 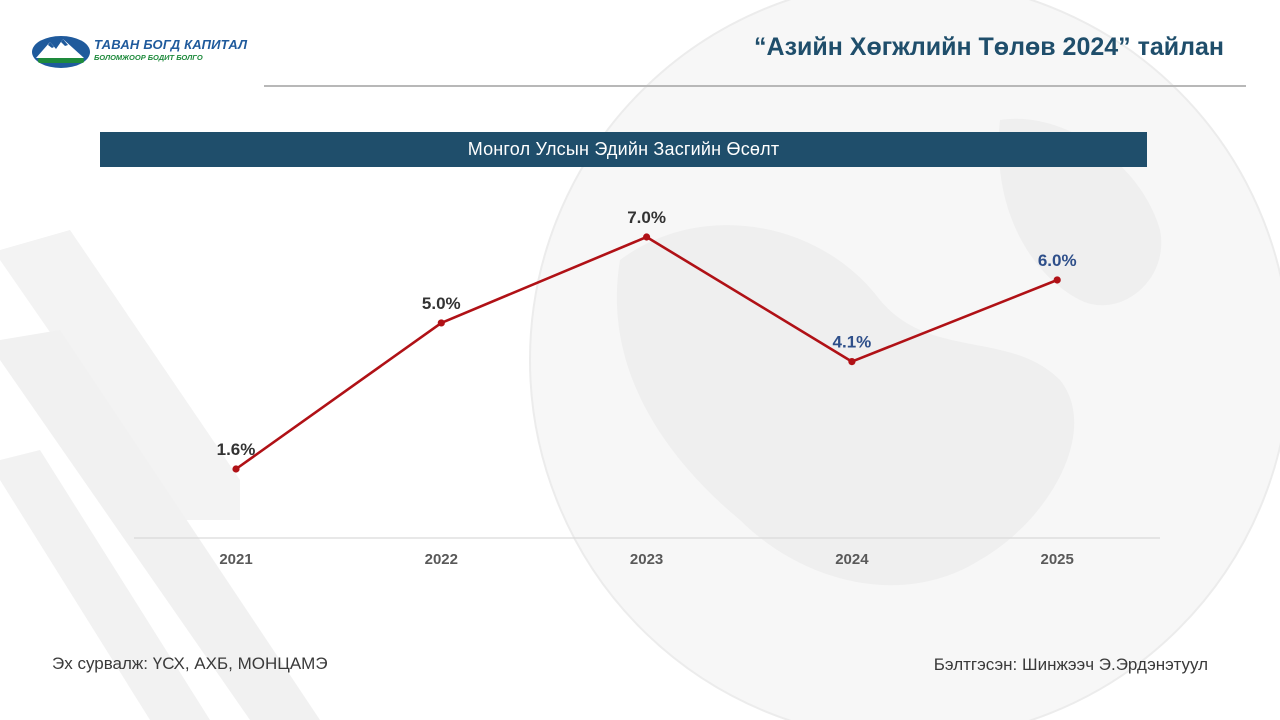 What do you see at coordinates (441, 303) in the screenshot?
I see `data-label: 5.0%` at bounding box center [441, 303].